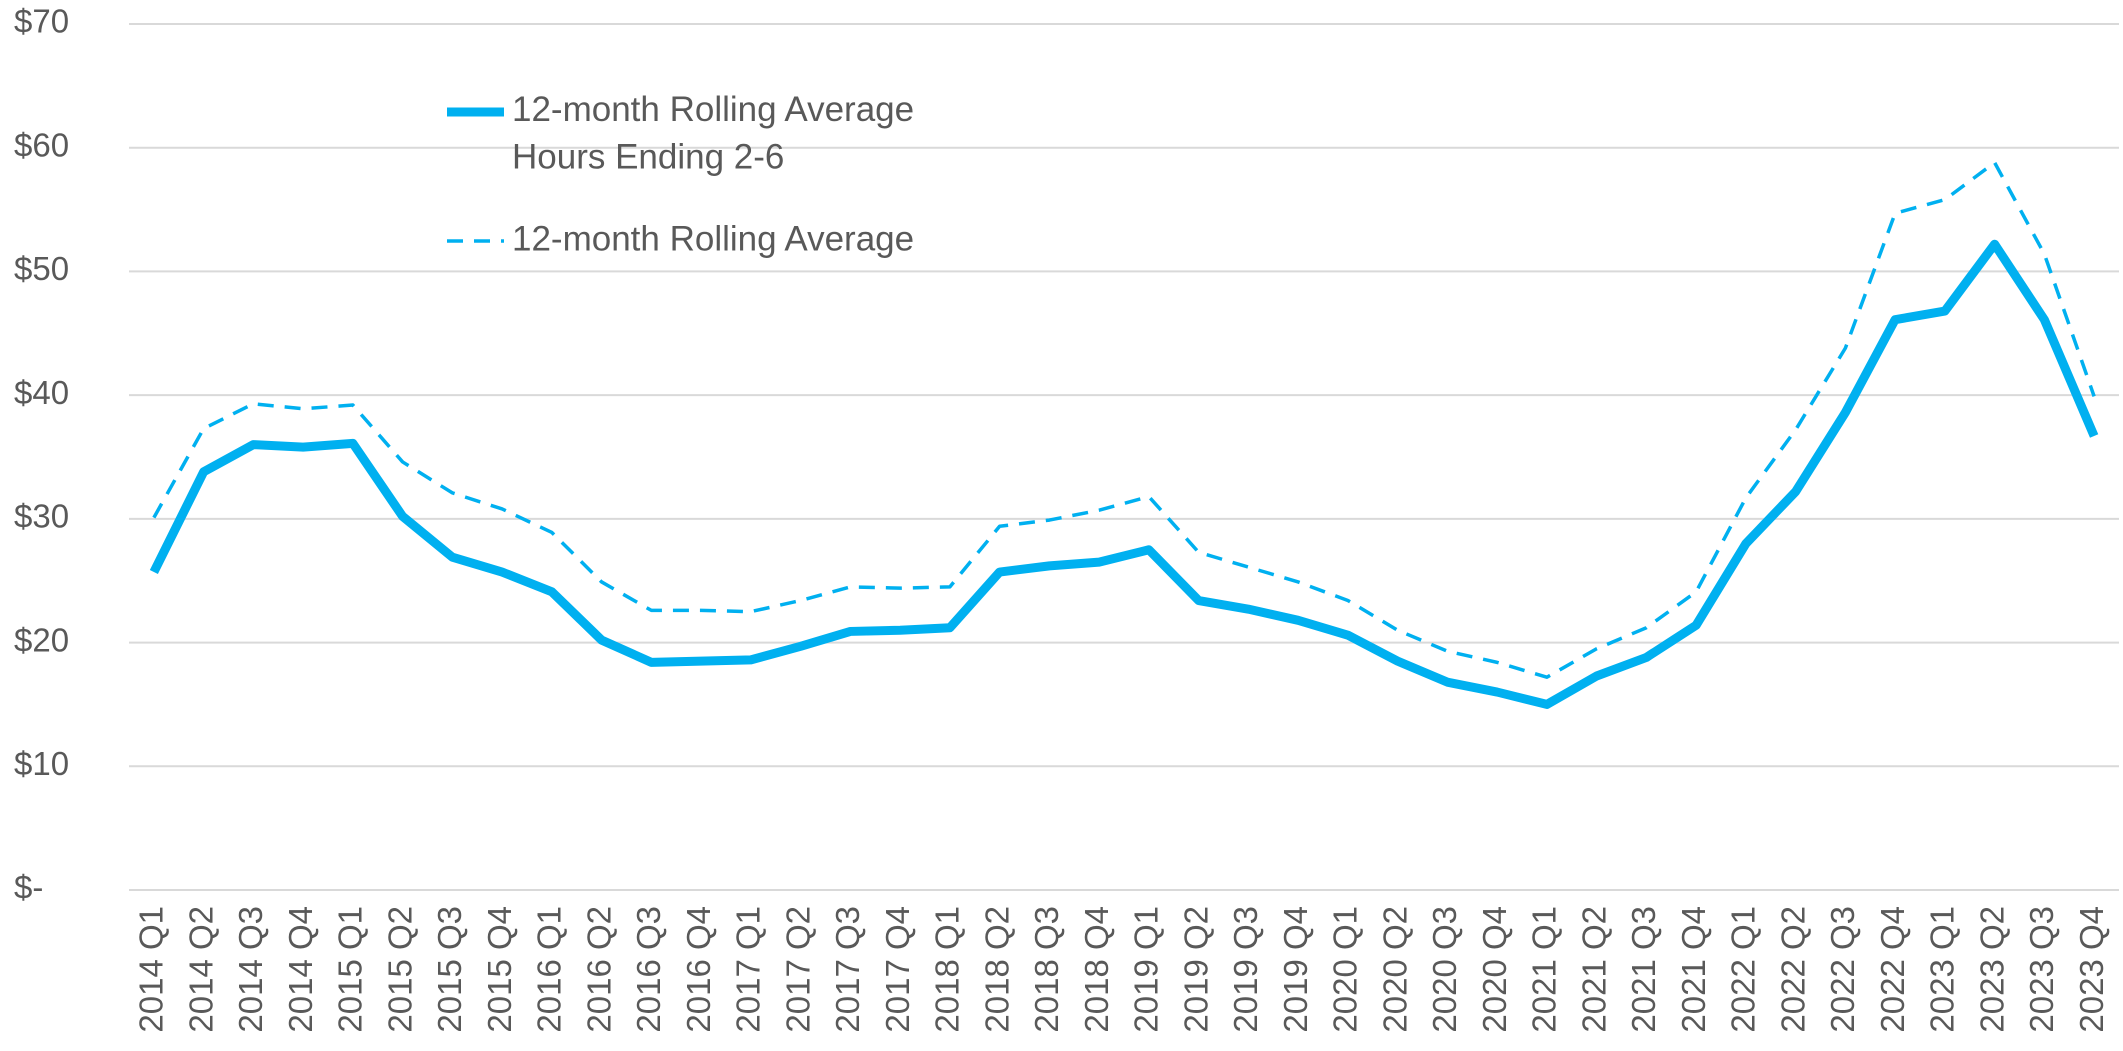 The image size is (2123, 1051). I want to click on x-tick-label: 2021 Q2, so click(1593, 969).